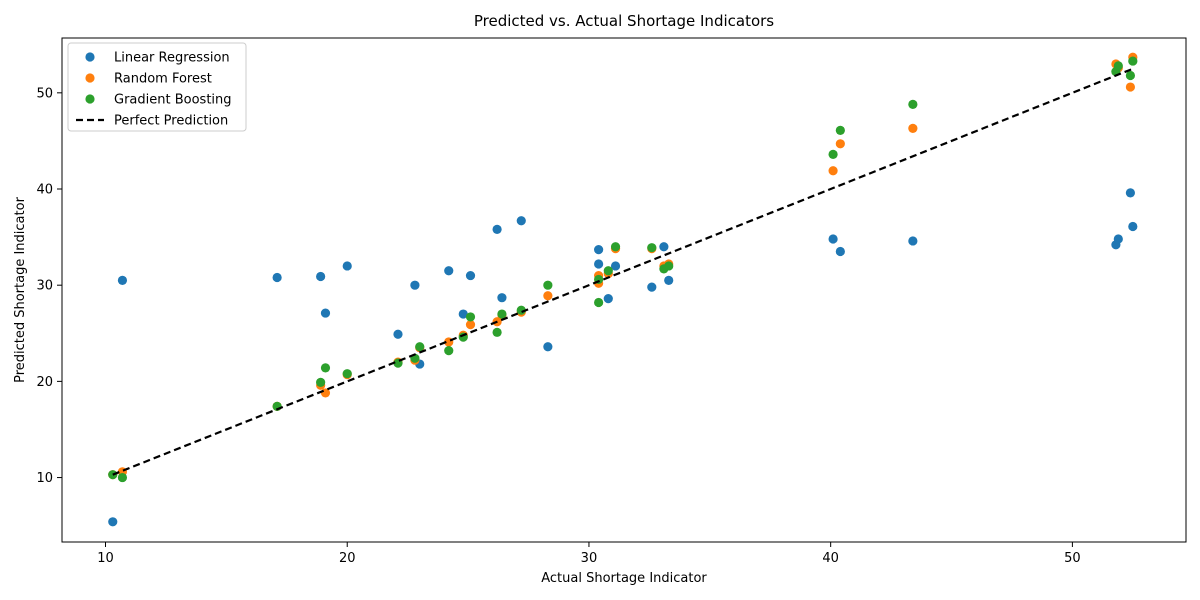 The image size is (1200, 600). What do you see at coordinates (589, 558) in the screenshot?
I see `x-tick-label: 30` at bounding box center [589, 558].